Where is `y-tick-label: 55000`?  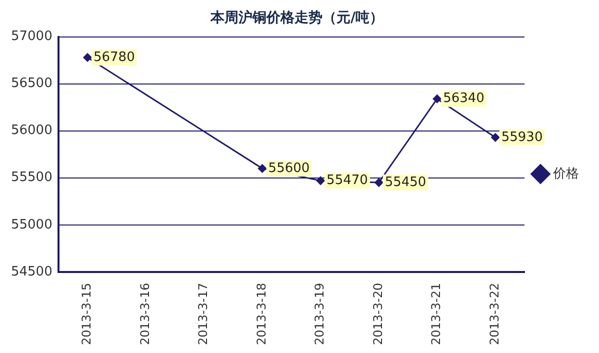
y-tick-label: 55000 is located at coordinates (31, 224).